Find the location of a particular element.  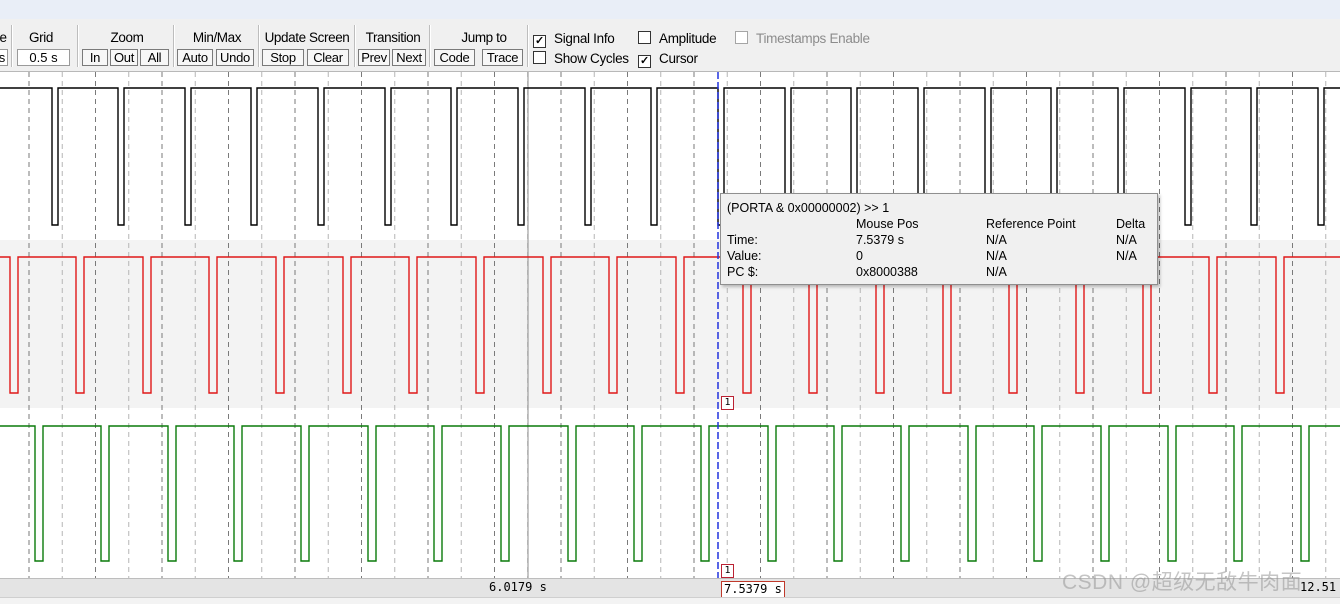

tooltip-value-mouse: 0 is located at coordinates (859, 256).